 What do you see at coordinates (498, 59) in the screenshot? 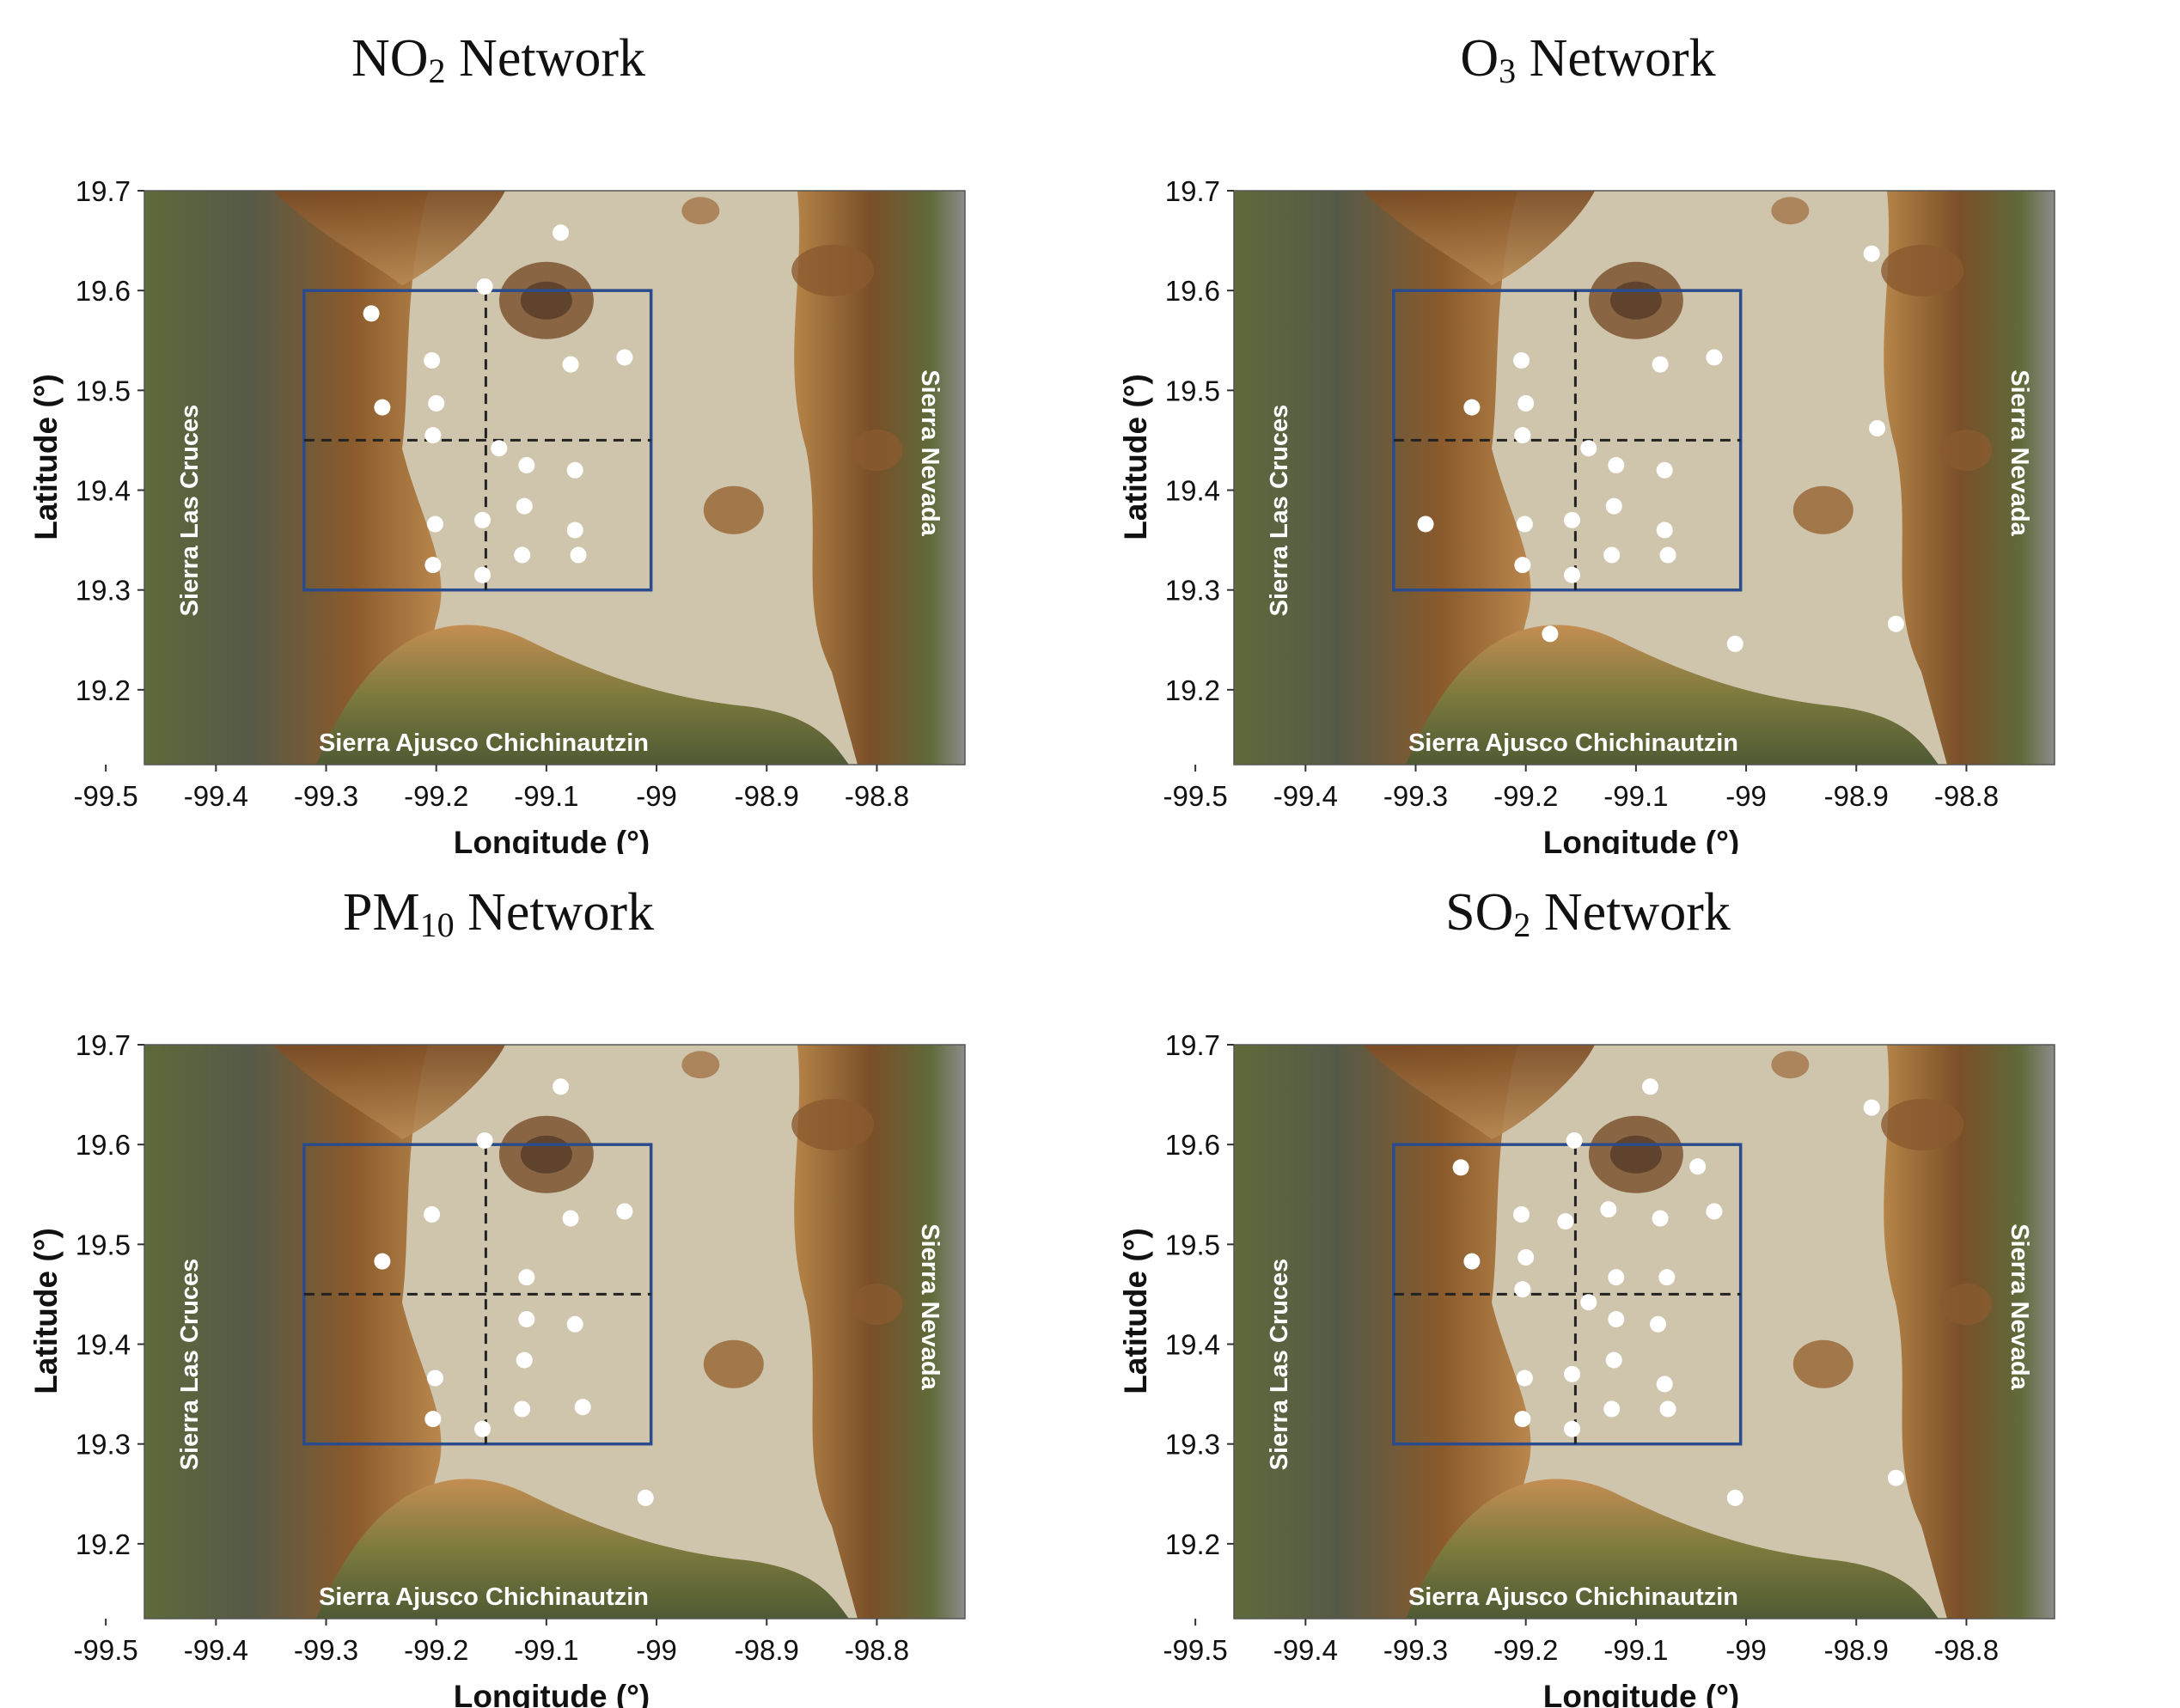
I see `panel-title: NO2 Network` at bounding box center [498, 59].